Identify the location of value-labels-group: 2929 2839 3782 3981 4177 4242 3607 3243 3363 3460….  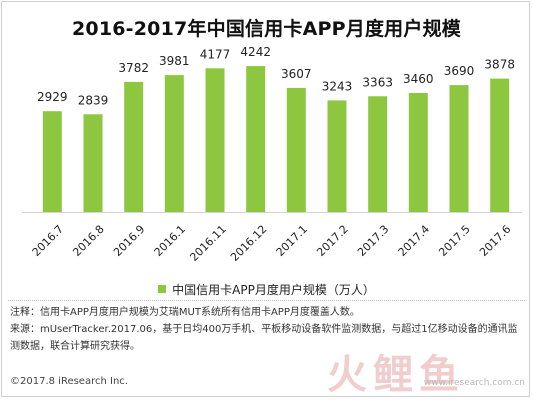
(276, 76).